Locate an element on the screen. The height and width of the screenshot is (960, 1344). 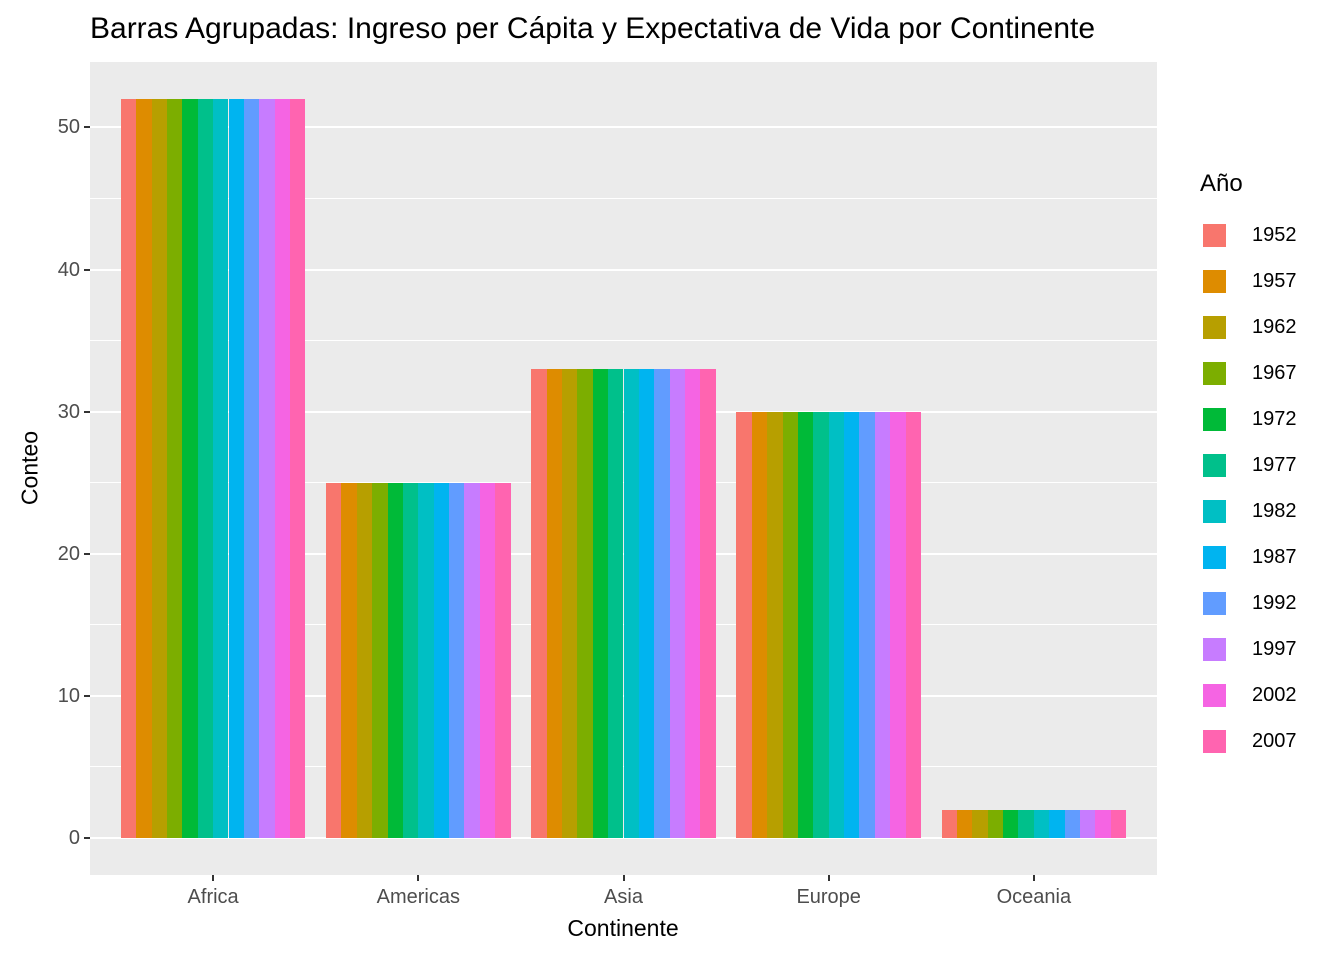
bar-africa-1977 is located at coordinates (205, 468).